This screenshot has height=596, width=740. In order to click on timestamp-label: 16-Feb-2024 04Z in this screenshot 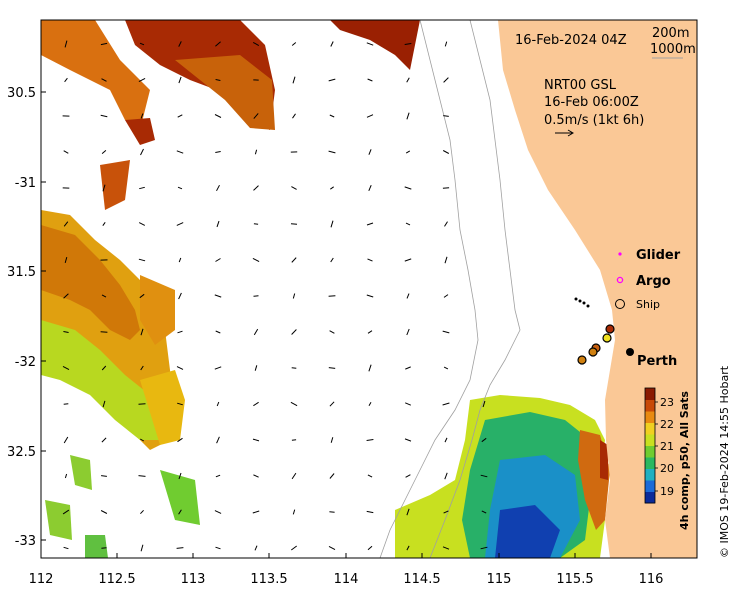, I will do `click(571, 40)`.